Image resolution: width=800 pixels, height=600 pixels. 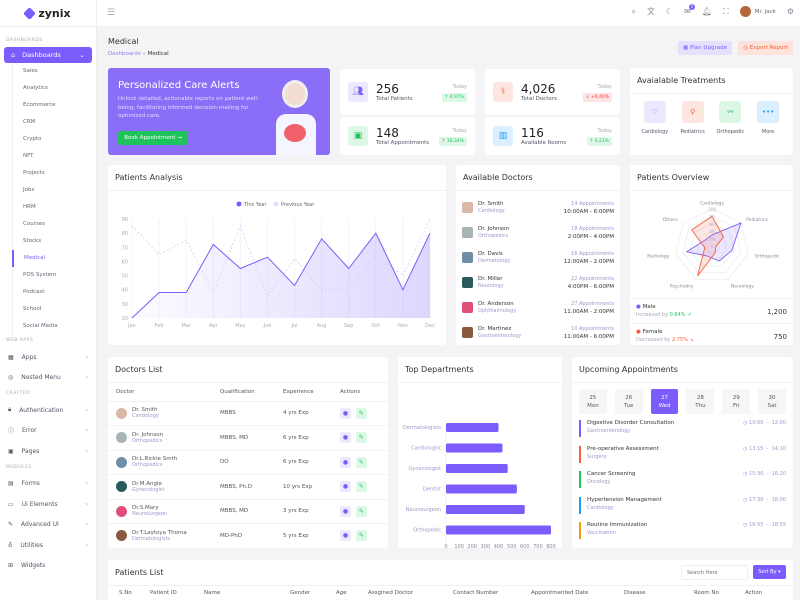 What do you see at coordinates (30, 484) in the screenshot?
I see `label: Forms` at bounding box center [30, 484].